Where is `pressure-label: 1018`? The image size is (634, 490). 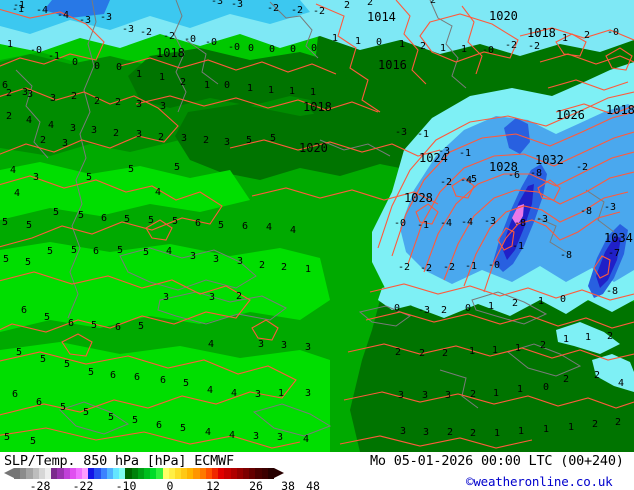 pressure-label: 1018 is located at coordinates (620, 110).